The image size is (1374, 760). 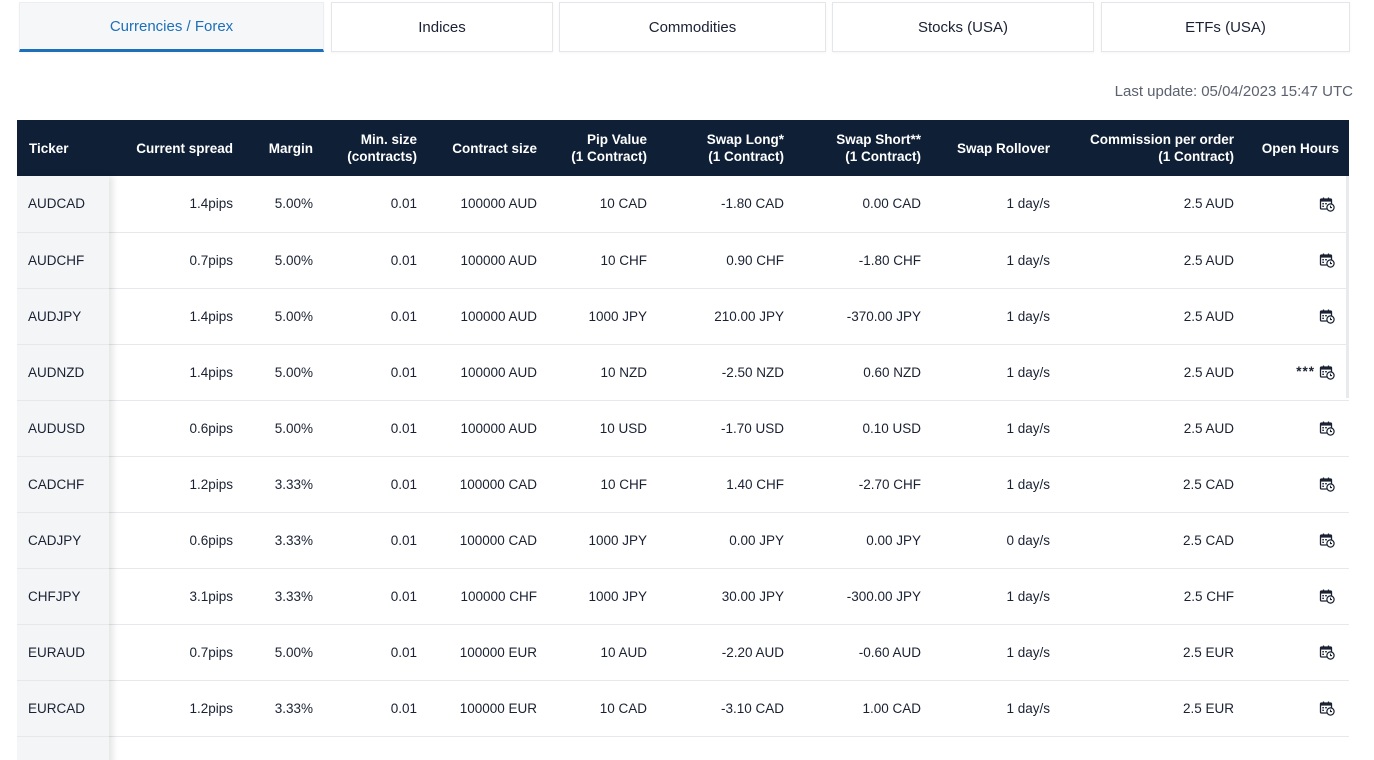 What do you see at coordinates (752, 428) in the screenshot?
I see `cell-swap-long: -1.70 USD` at bounding box center [752, 428].